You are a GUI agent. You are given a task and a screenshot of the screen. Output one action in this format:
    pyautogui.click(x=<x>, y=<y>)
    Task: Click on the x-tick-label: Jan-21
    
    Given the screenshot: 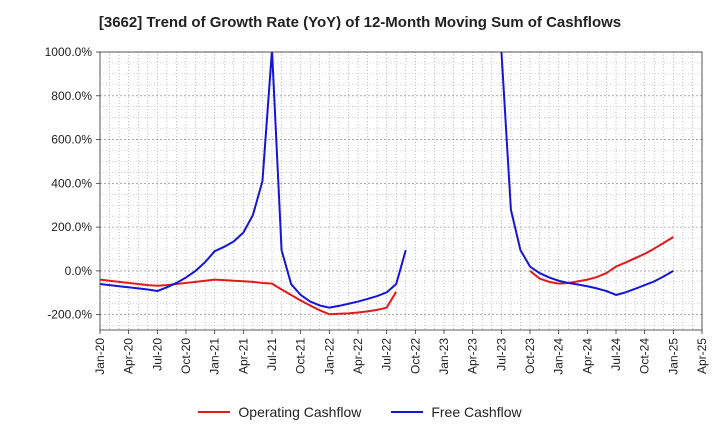 What is the action you would take?
    pyautogui.click(x=215, y=356)
    